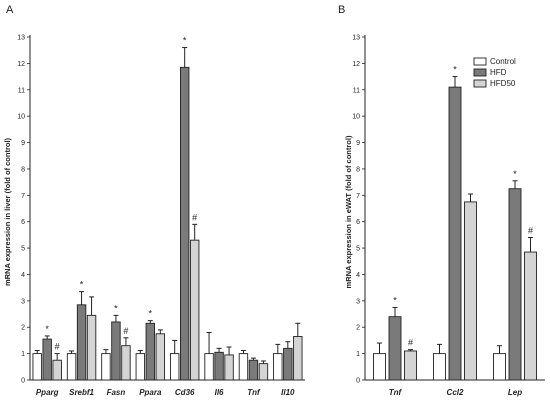 The image size is (550, 413). Describe the element at coordinates (503, 83) in the screenshot. I see `legend-label-hfd50: HFD50` at that location.